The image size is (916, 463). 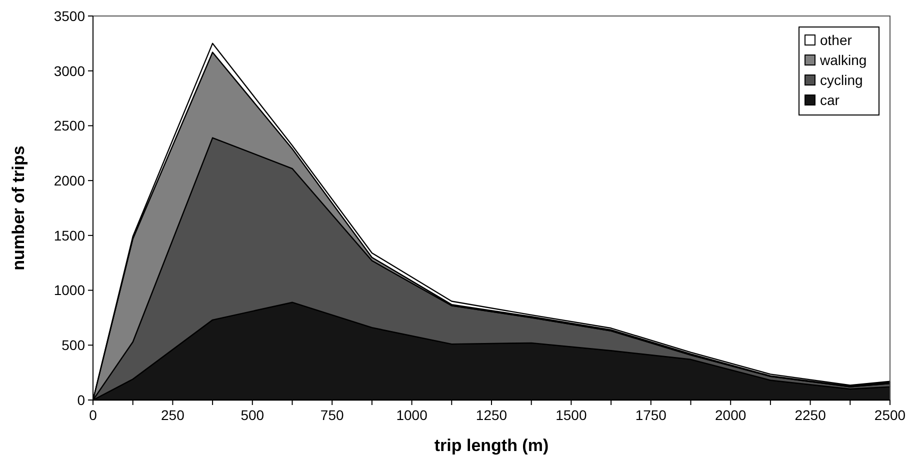 What do you see at coordinates (70, 70) in the screenshot?
I see `y-tick-label: 3000` at bounding box center [70, 70].